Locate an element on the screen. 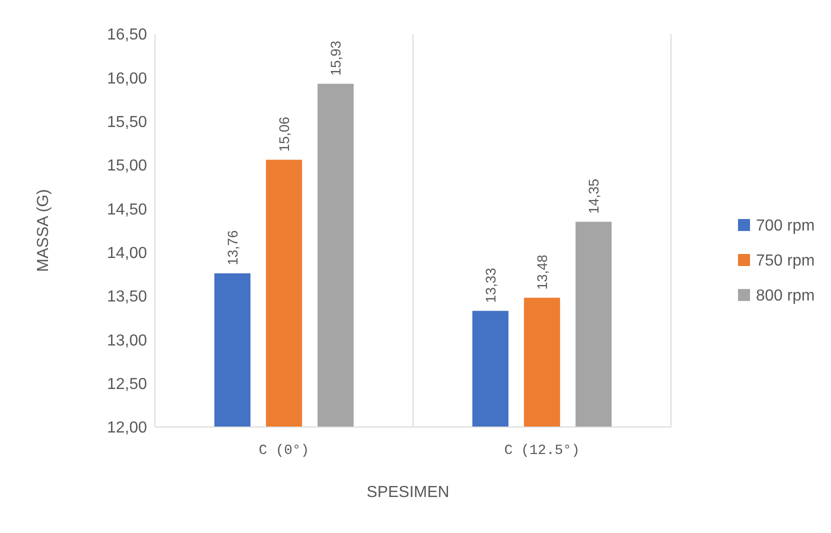 The height and width of the screenshot is (533, 831). data-label: 15,06 is located at coordinates (284, 134).